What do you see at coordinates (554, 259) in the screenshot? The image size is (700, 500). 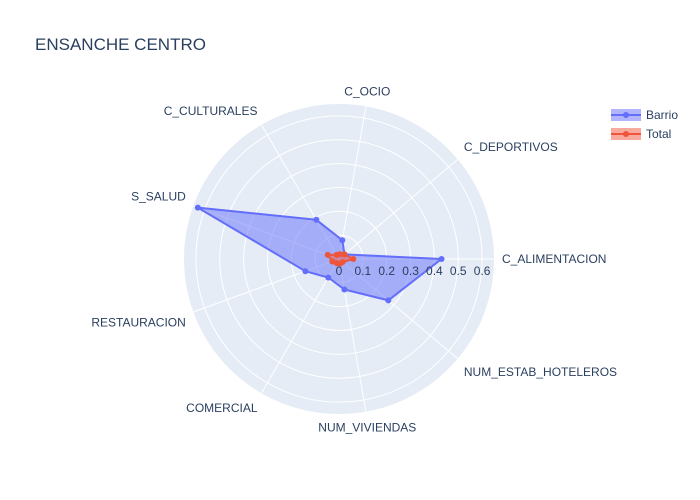 I see `axis-label: C_ALIMENTACION` at bounding box center [554, 259].